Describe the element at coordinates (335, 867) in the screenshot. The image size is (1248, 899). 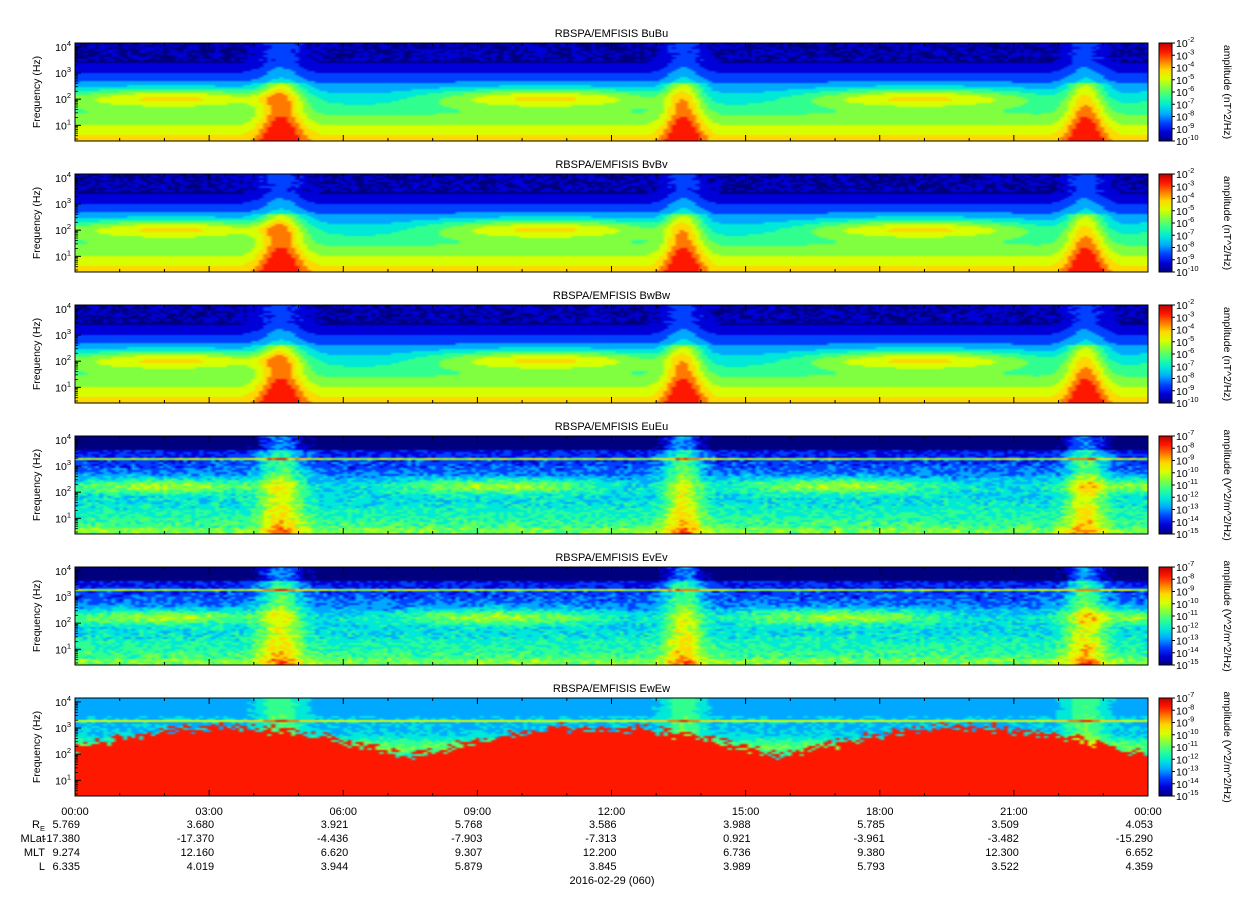
I see `ephemeris-value: 3.944` at that location.